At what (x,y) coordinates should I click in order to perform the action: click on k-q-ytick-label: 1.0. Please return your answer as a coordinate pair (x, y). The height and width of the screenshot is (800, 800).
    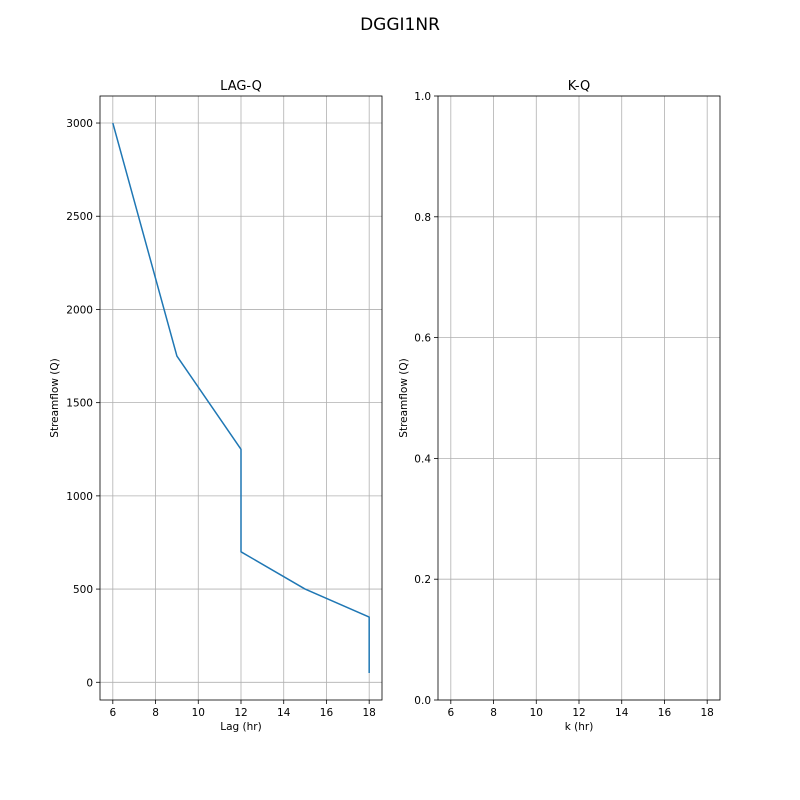
    Looking at the image, I should click on (422, 97).